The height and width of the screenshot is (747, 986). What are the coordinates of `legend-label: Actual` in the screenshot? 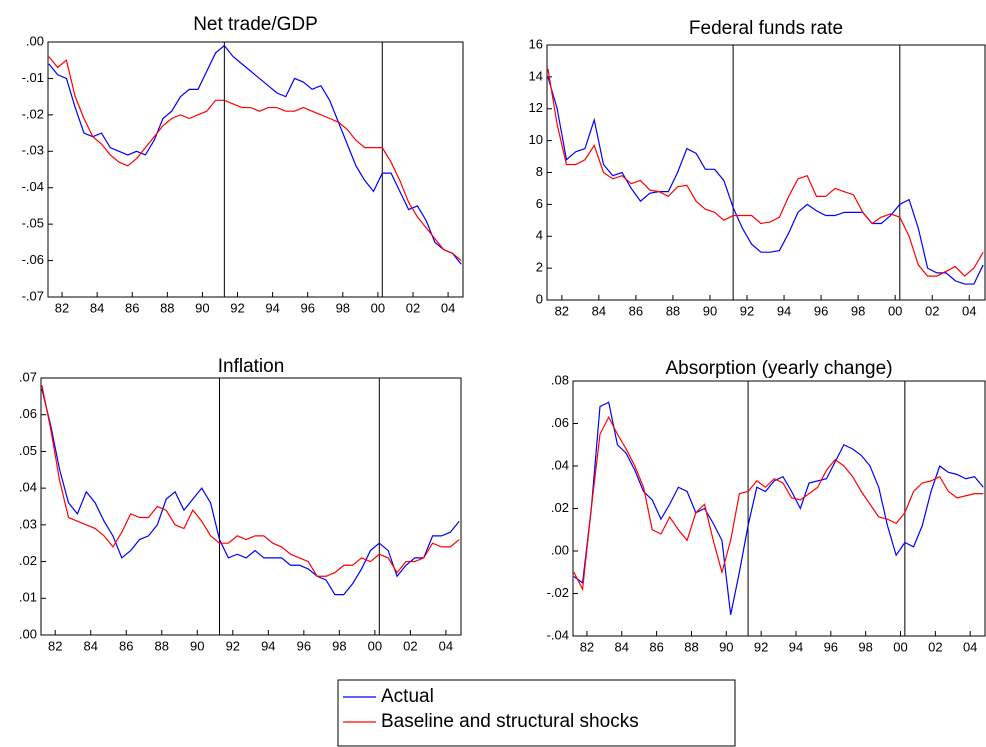 It's located at (407, 696).